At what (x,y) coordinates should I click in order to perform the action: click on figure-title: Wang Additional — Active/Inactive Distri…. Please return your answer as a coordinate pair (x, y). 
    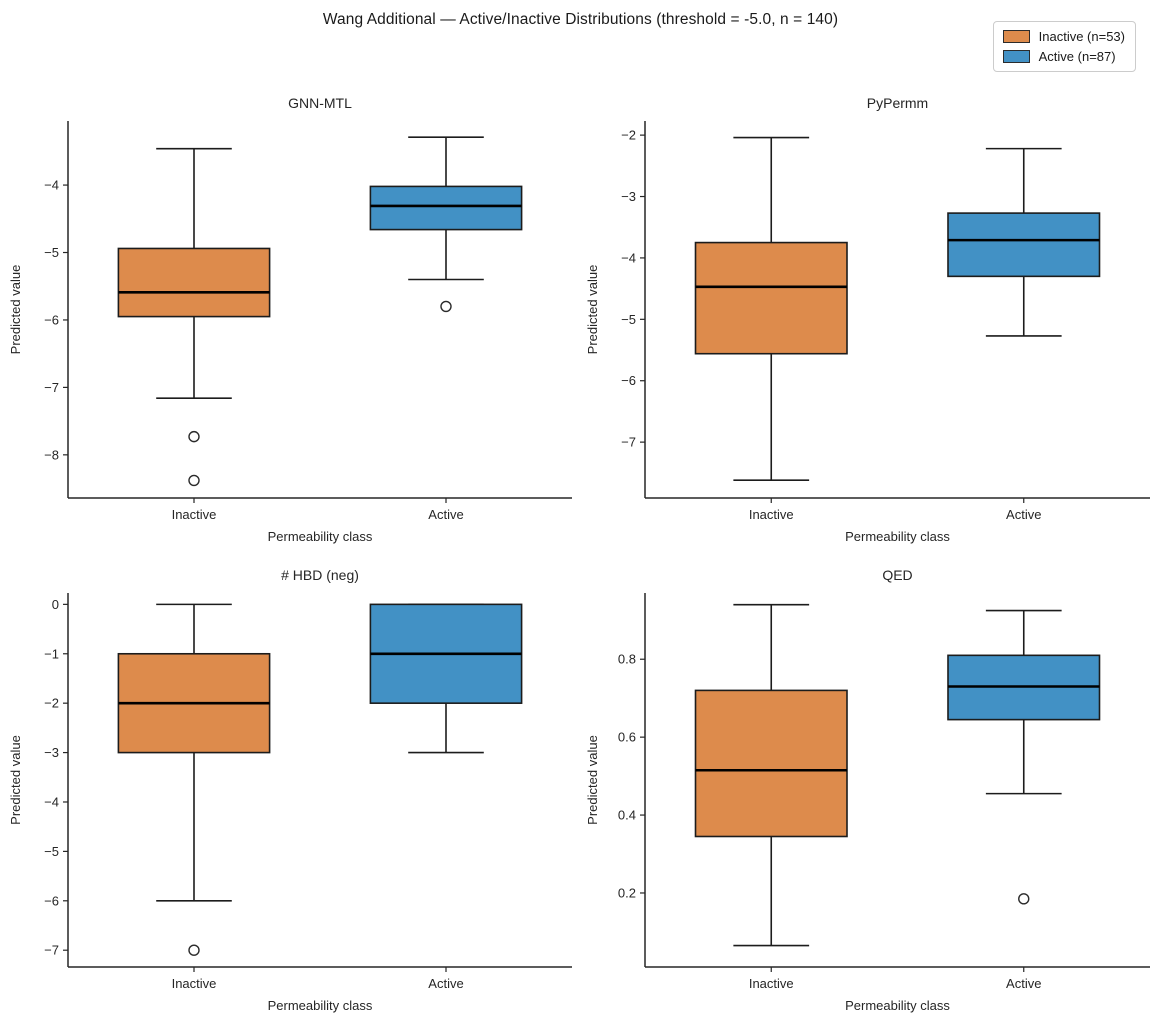
    Looking at the image, I should click on (580, 19).